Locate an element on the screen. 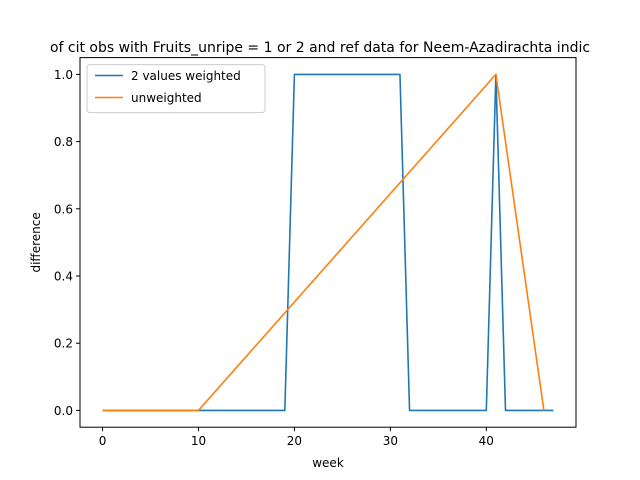 This screenshot has width=640, height=480. y-tick-label: 0.0 is located at coordinates (63, 411).